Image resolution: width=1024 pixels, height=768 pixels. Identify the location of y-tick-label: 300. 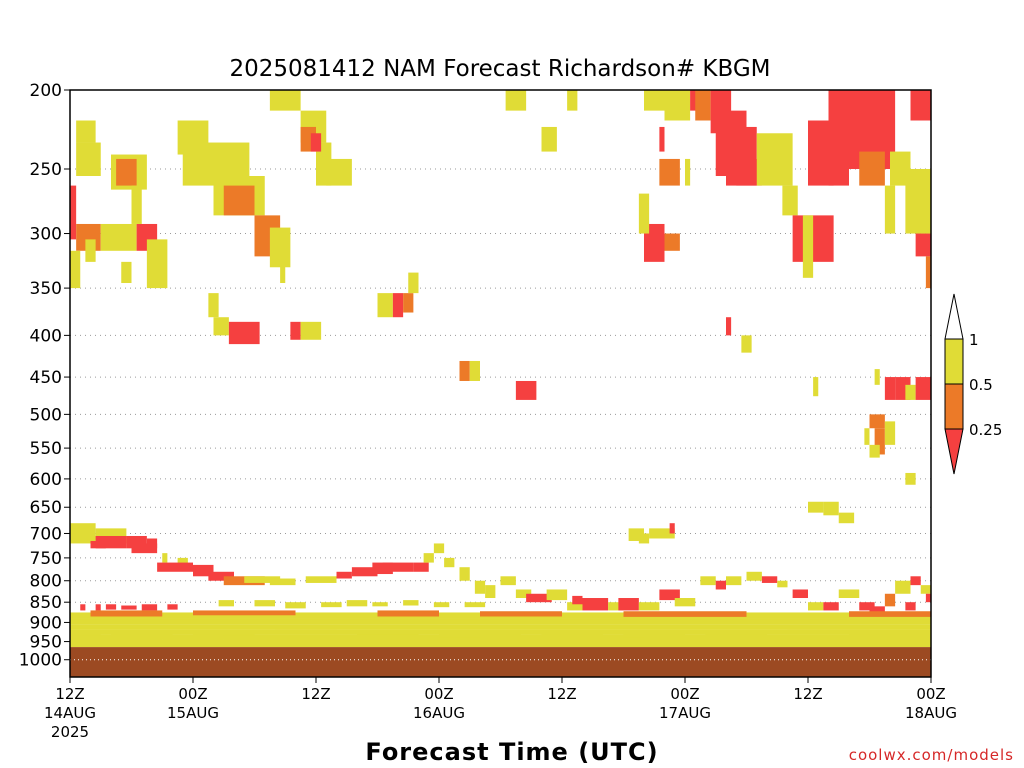
(46, 235).